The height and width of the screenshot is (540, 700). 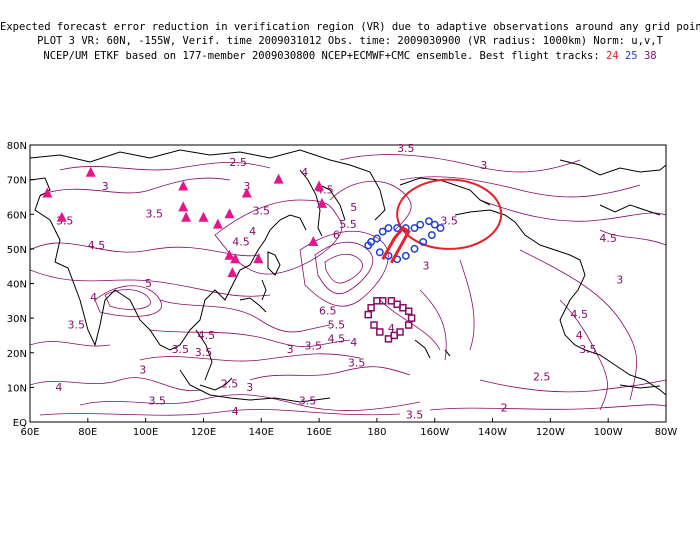 I want to click on verification-region-ellipse, so click(x=449, y=214).